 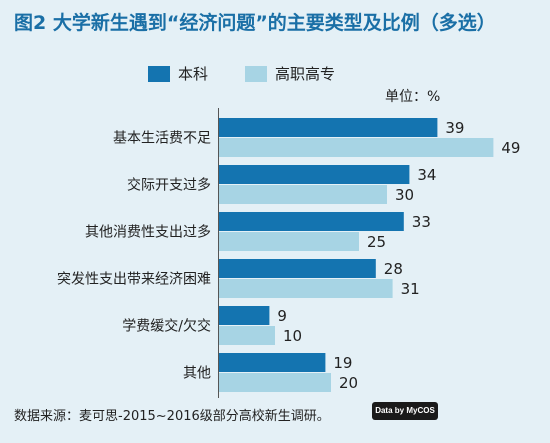 I want to click on legend-label-gaozhi: 高职高专, so click(x=305, y=74).